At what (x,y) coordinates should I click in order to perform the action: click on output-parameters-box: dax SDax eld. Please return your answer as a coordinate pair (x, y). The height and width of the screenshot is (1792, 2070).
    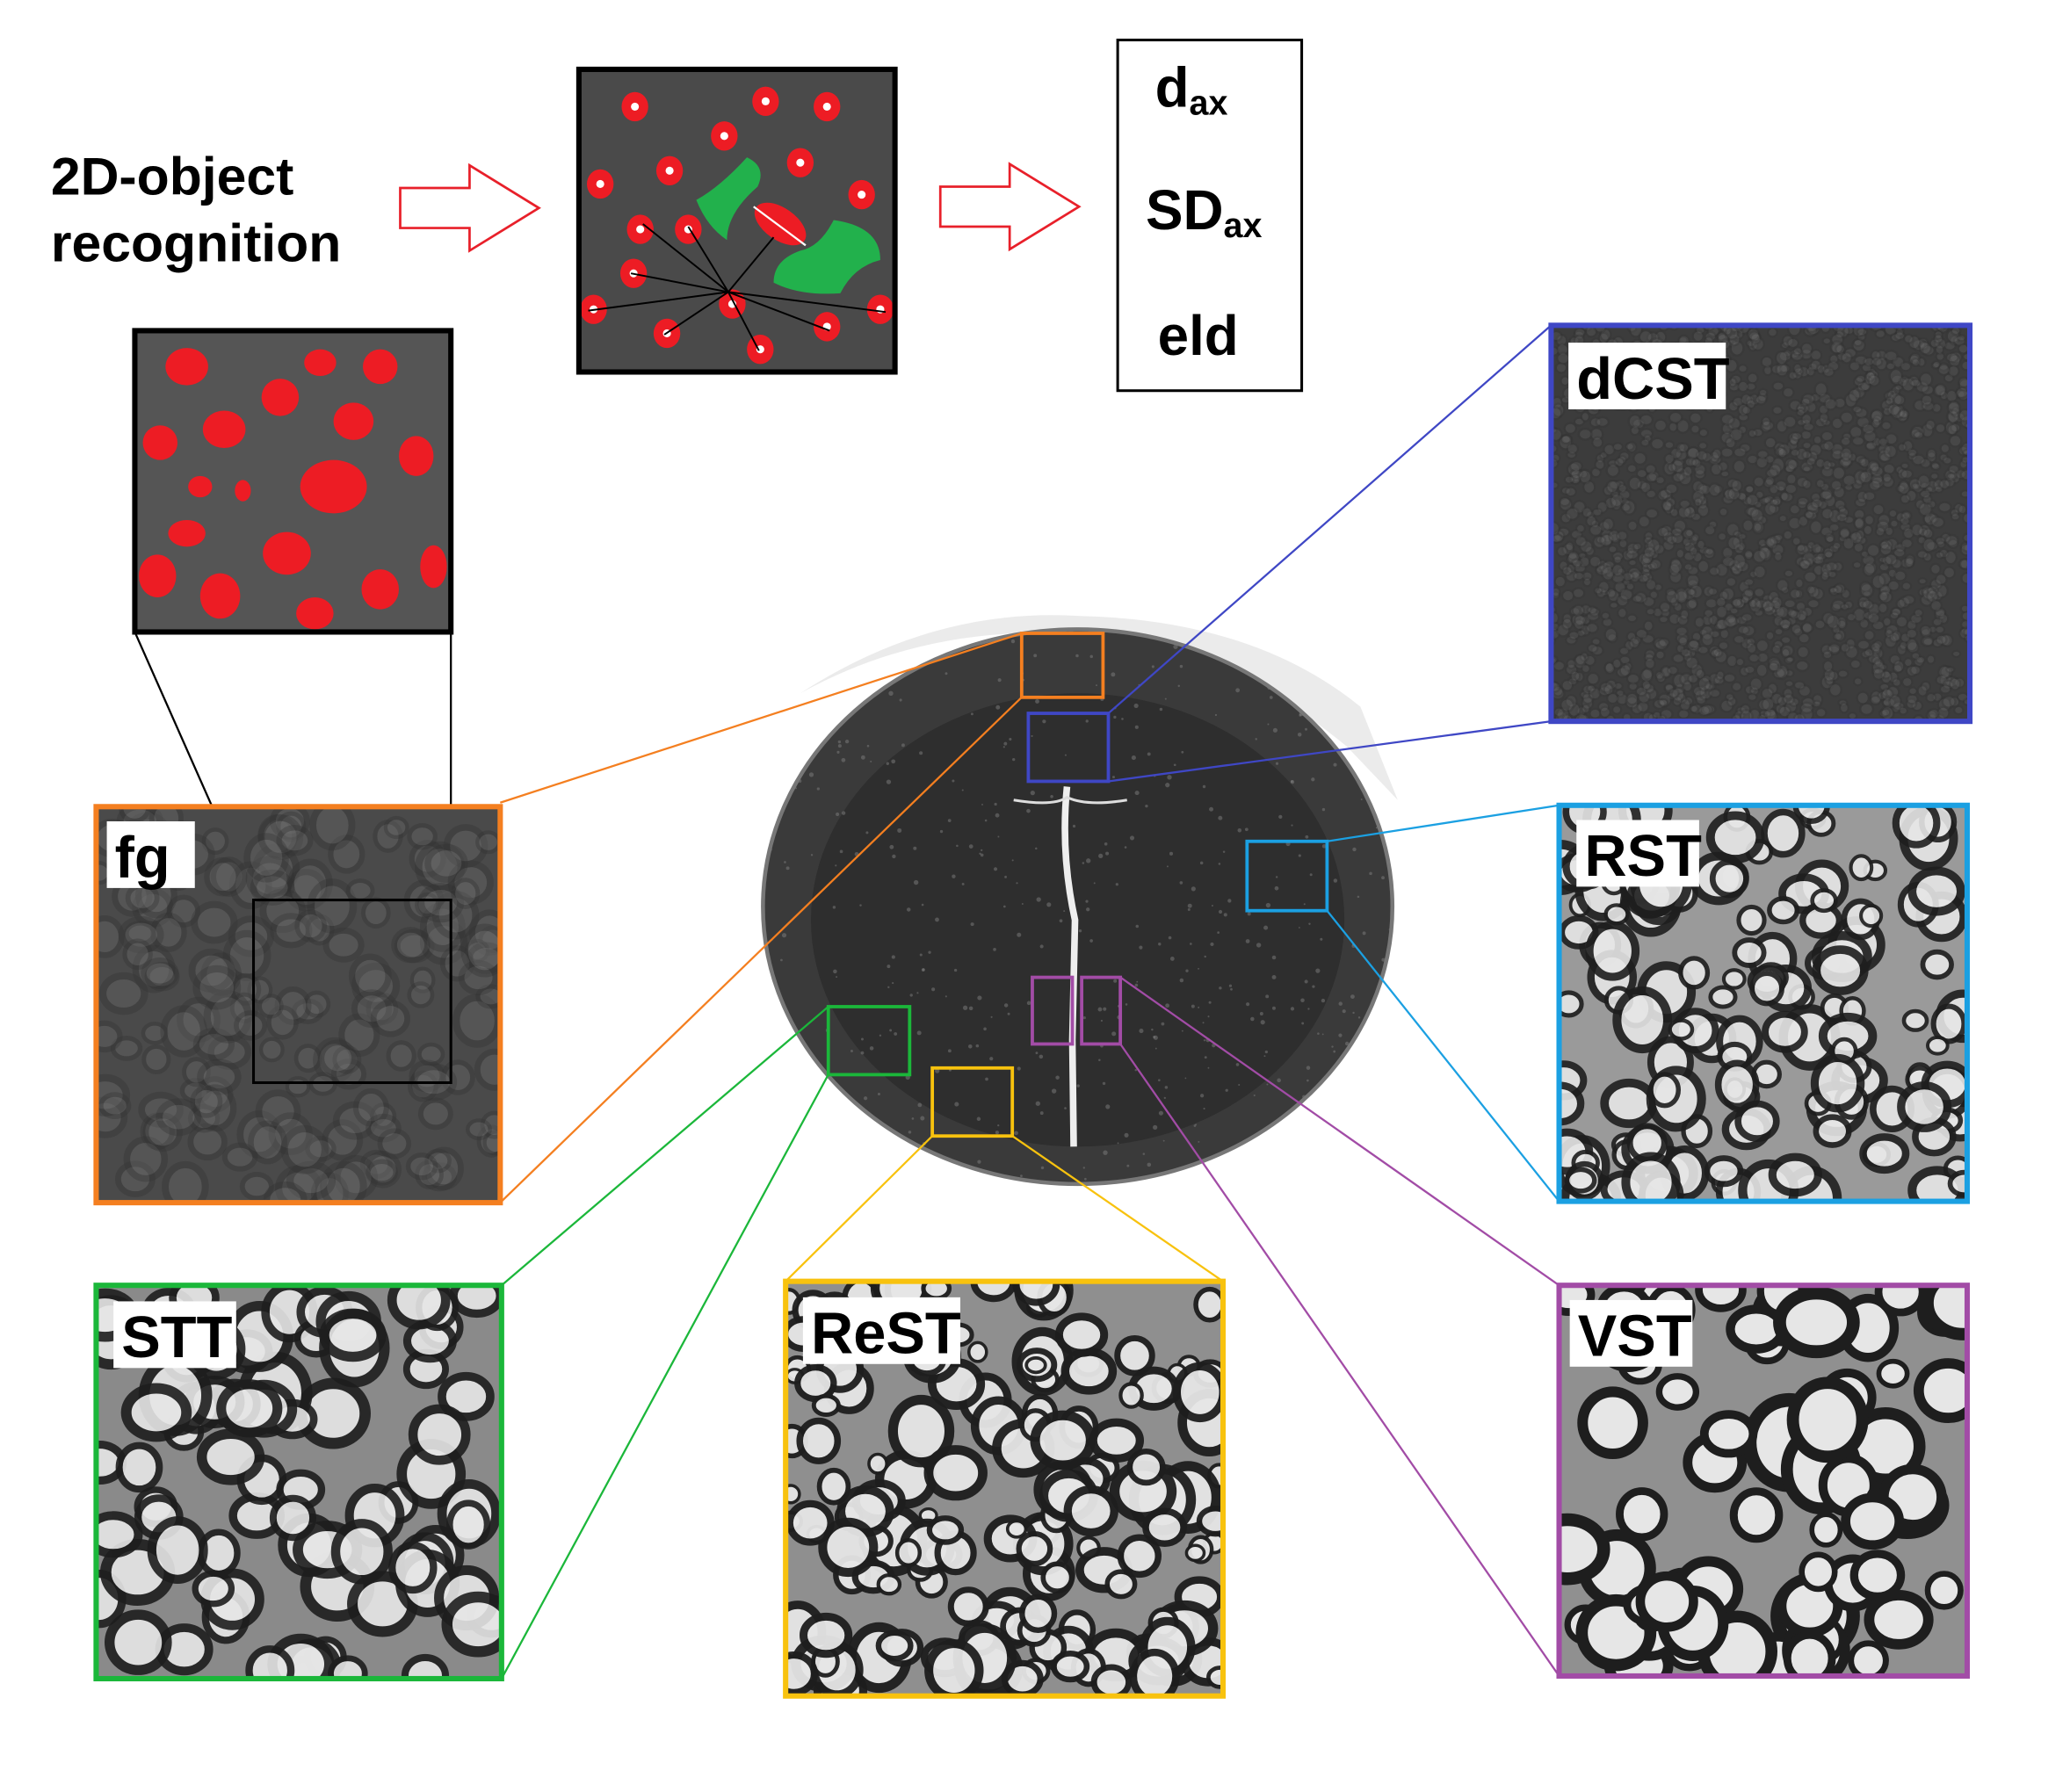
    Looking at the image, I should click on (1210, 216).